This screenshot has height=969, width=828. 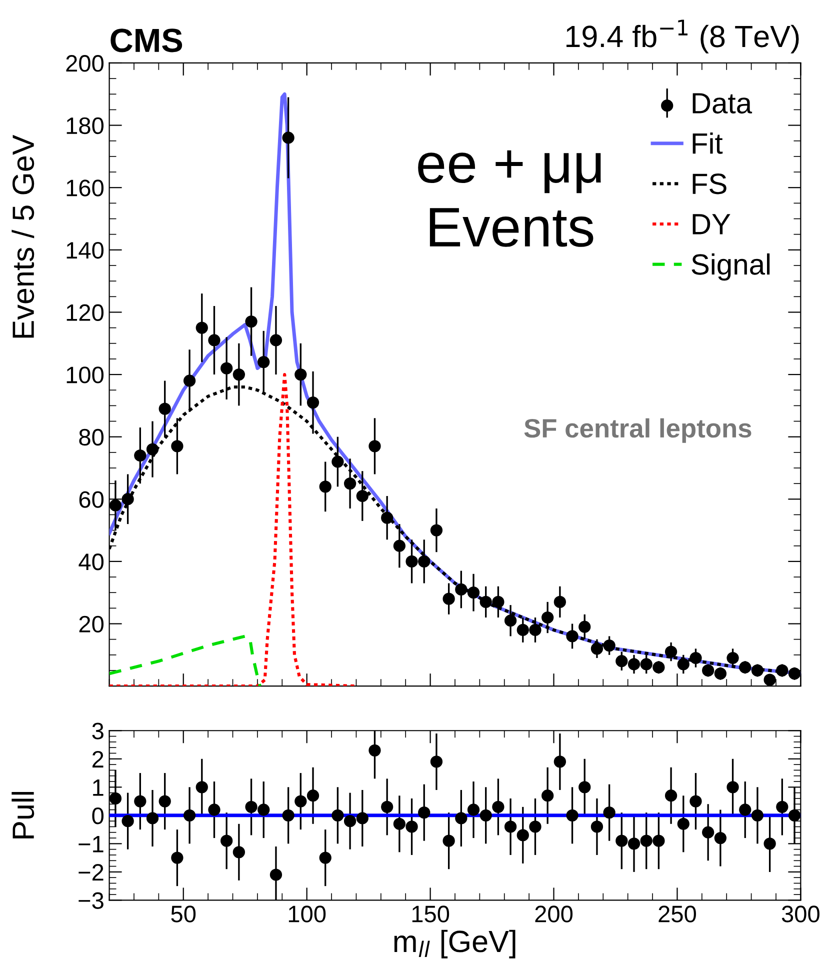 What do you see at coordinates (23, 236) in the screenshot?
I see `y-axis-title: Events / 5 GeV` at bounding box center [23, 236].